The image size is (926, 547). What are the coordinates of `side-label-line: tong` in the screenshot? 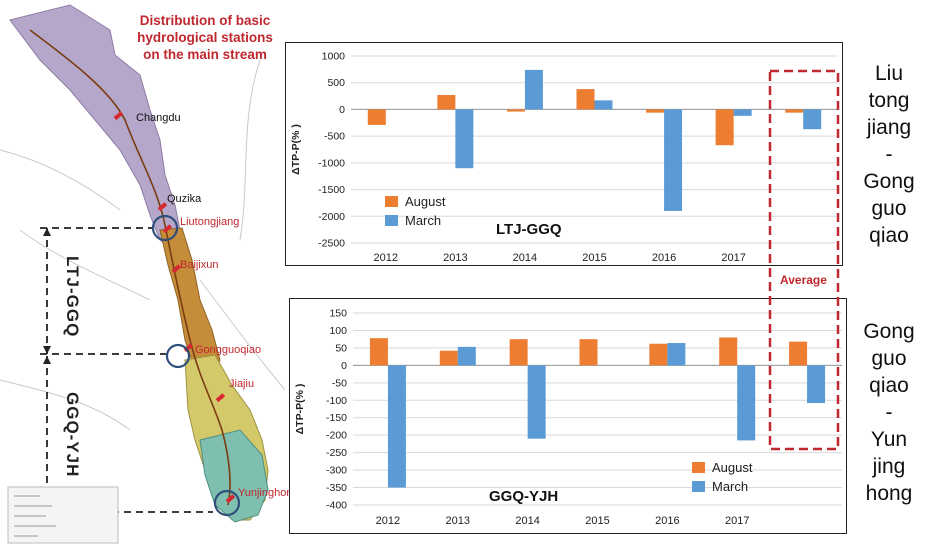 It's located at (889, 100).